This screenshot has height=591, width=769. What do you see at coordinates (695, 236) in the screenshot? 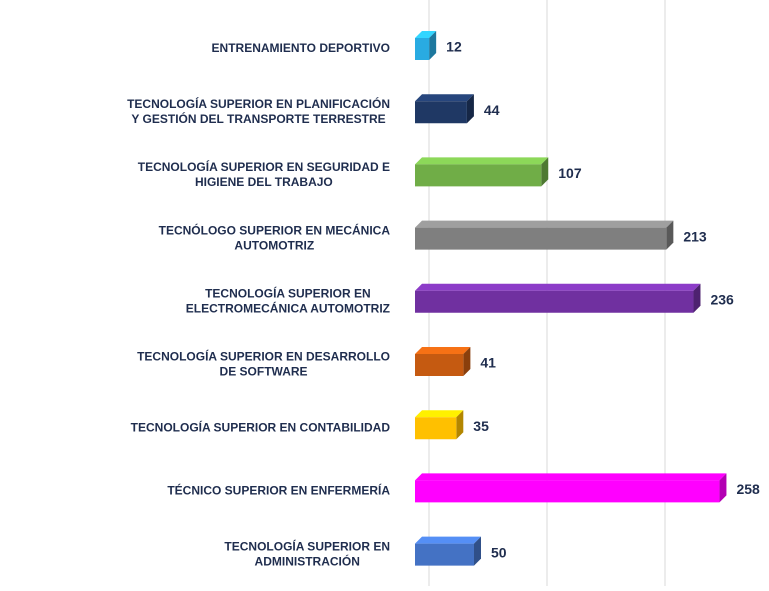
I see `value-label: 213` at bounding box center [695, 236].